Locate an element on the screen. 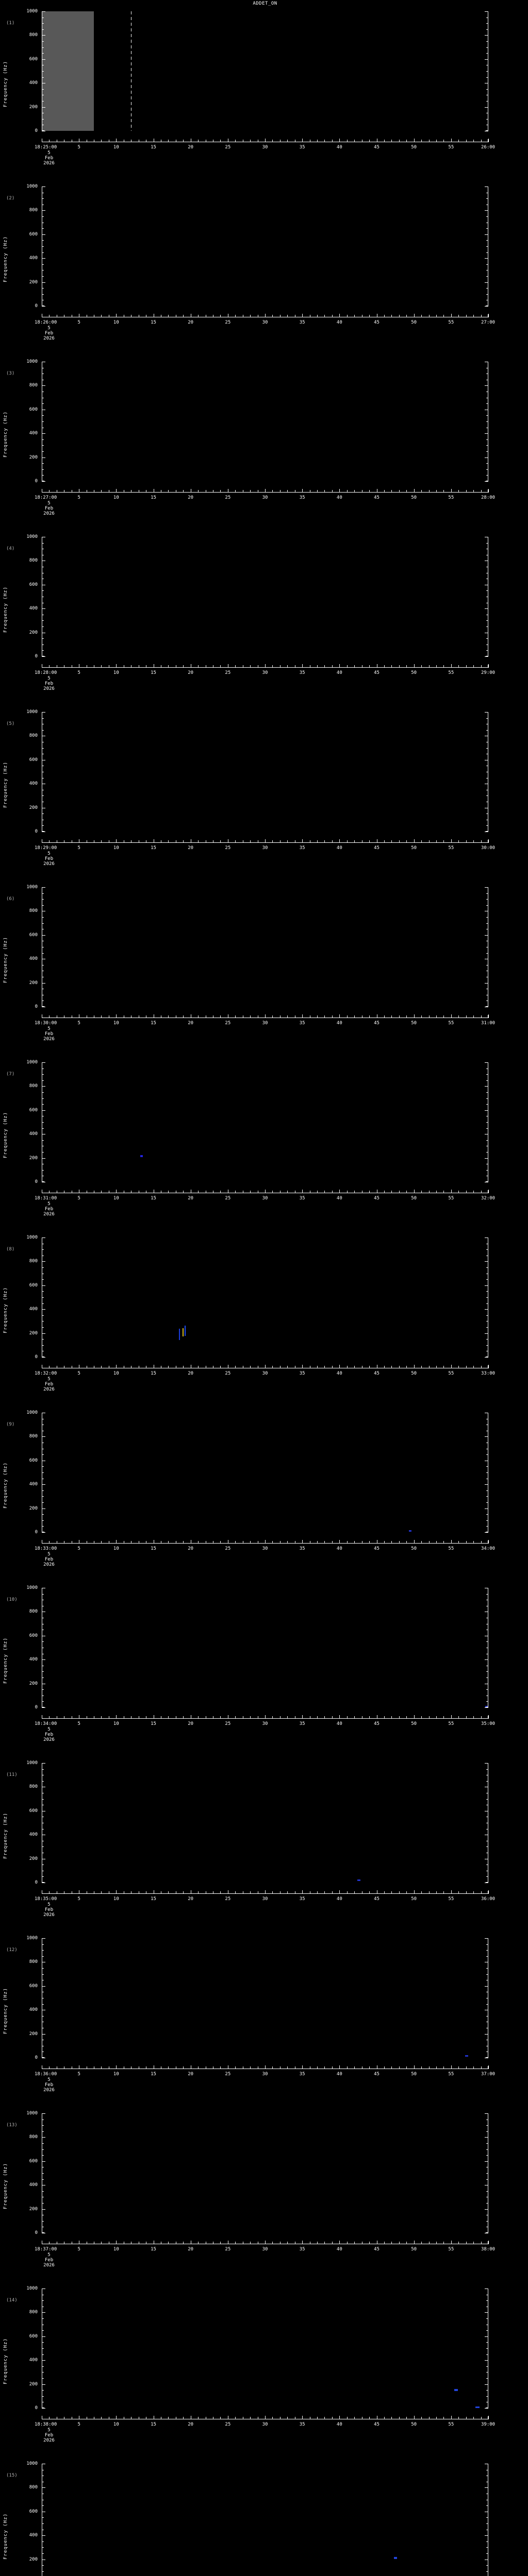  time-axis-end-label: 26:00 is located at coordinates (488, 148).